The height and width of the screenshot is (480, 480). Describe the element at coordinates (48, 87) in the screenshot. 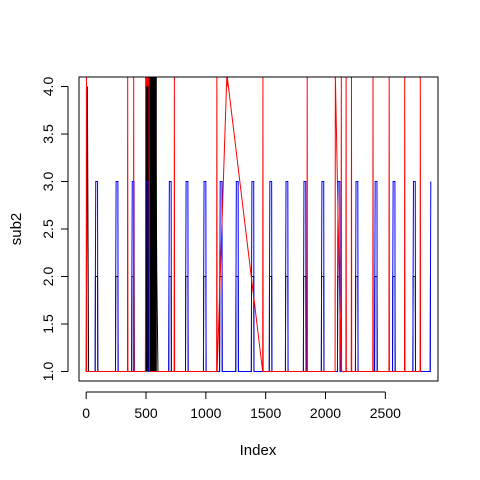

I see `y-tick-label: 4.0` at that location.